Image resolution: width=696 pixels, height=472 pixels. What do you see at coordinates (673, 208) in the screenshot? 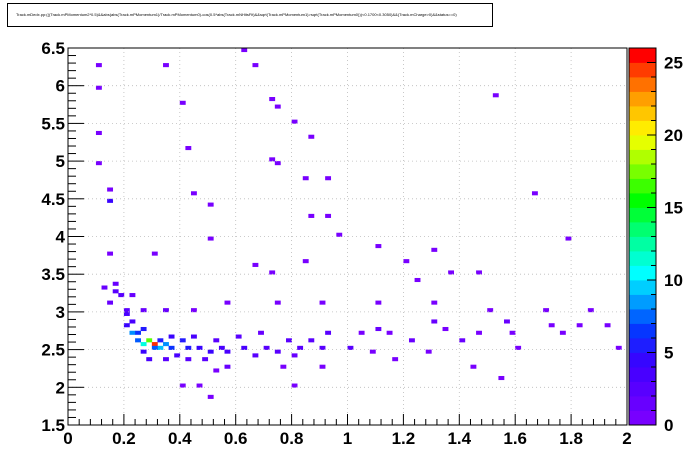
I see `z-tick-label: 15` at bounding box center [673, 208].